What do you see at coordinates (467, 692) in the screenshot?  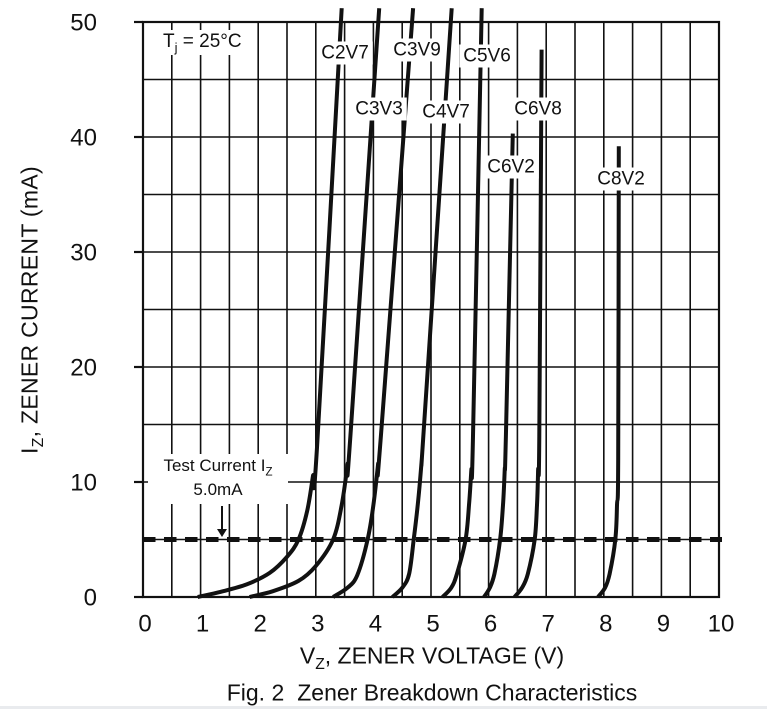 I see `figure-title: Zener Breakdown Characteristics` at bounding box center [467, 692].